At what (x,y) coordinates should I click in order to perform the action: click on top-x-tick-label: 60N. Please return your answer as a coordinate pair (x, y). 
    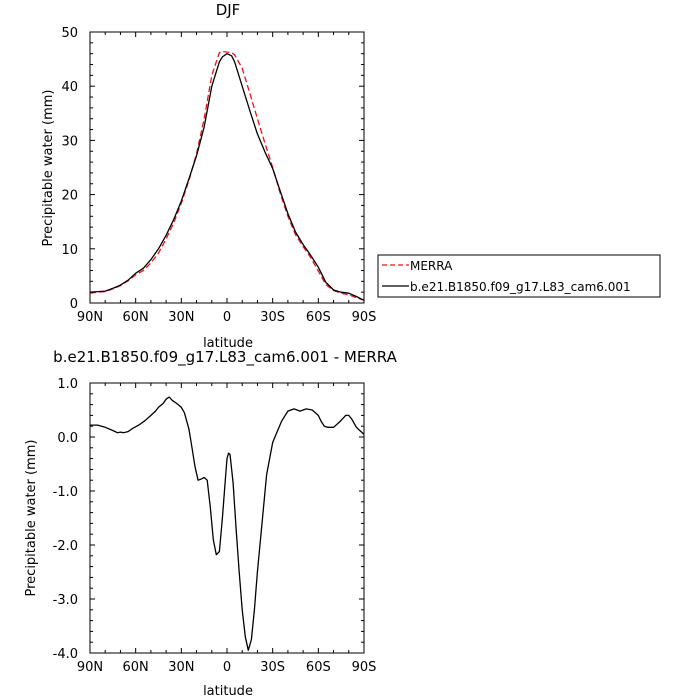
    Looking at the image, I should click on (136, 317).